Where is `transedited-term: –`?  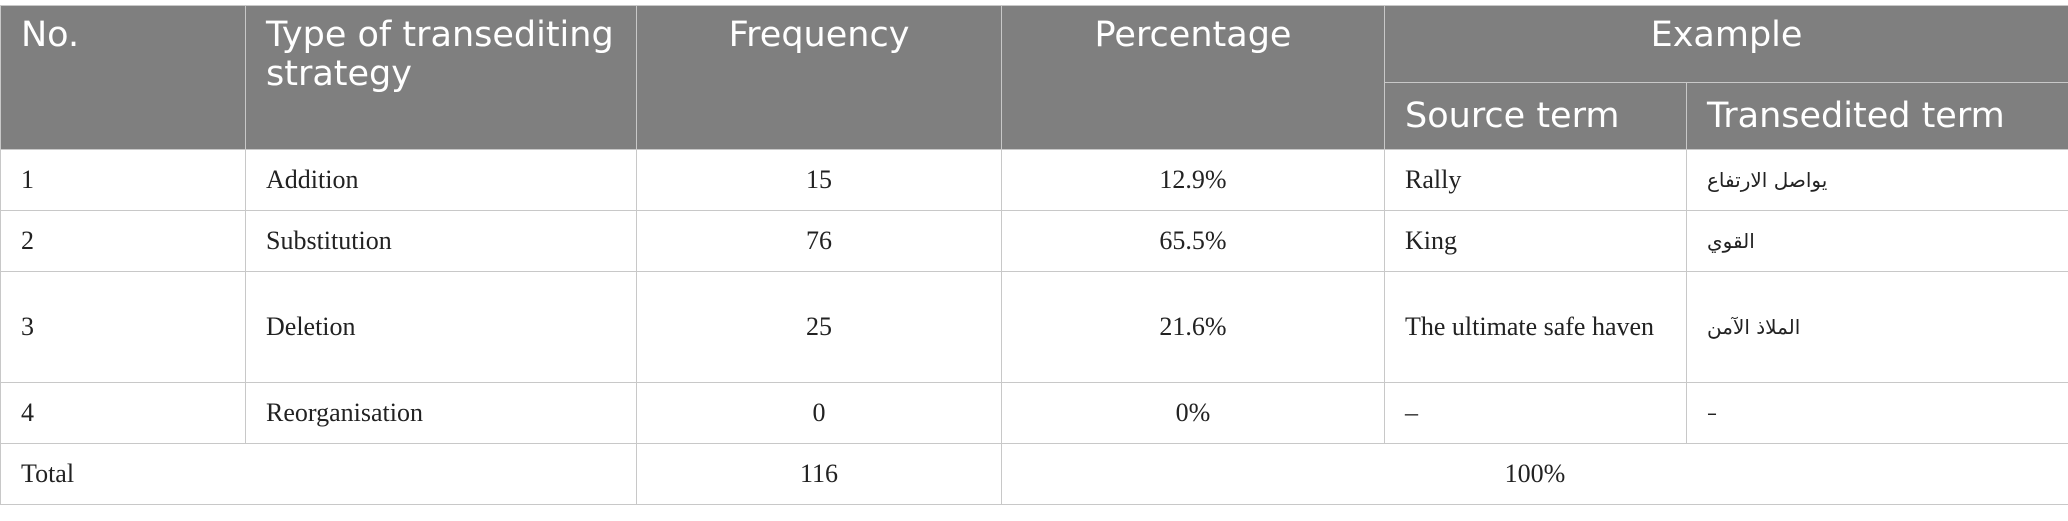
transedited-term: – is located at coordinates (1877, 413).